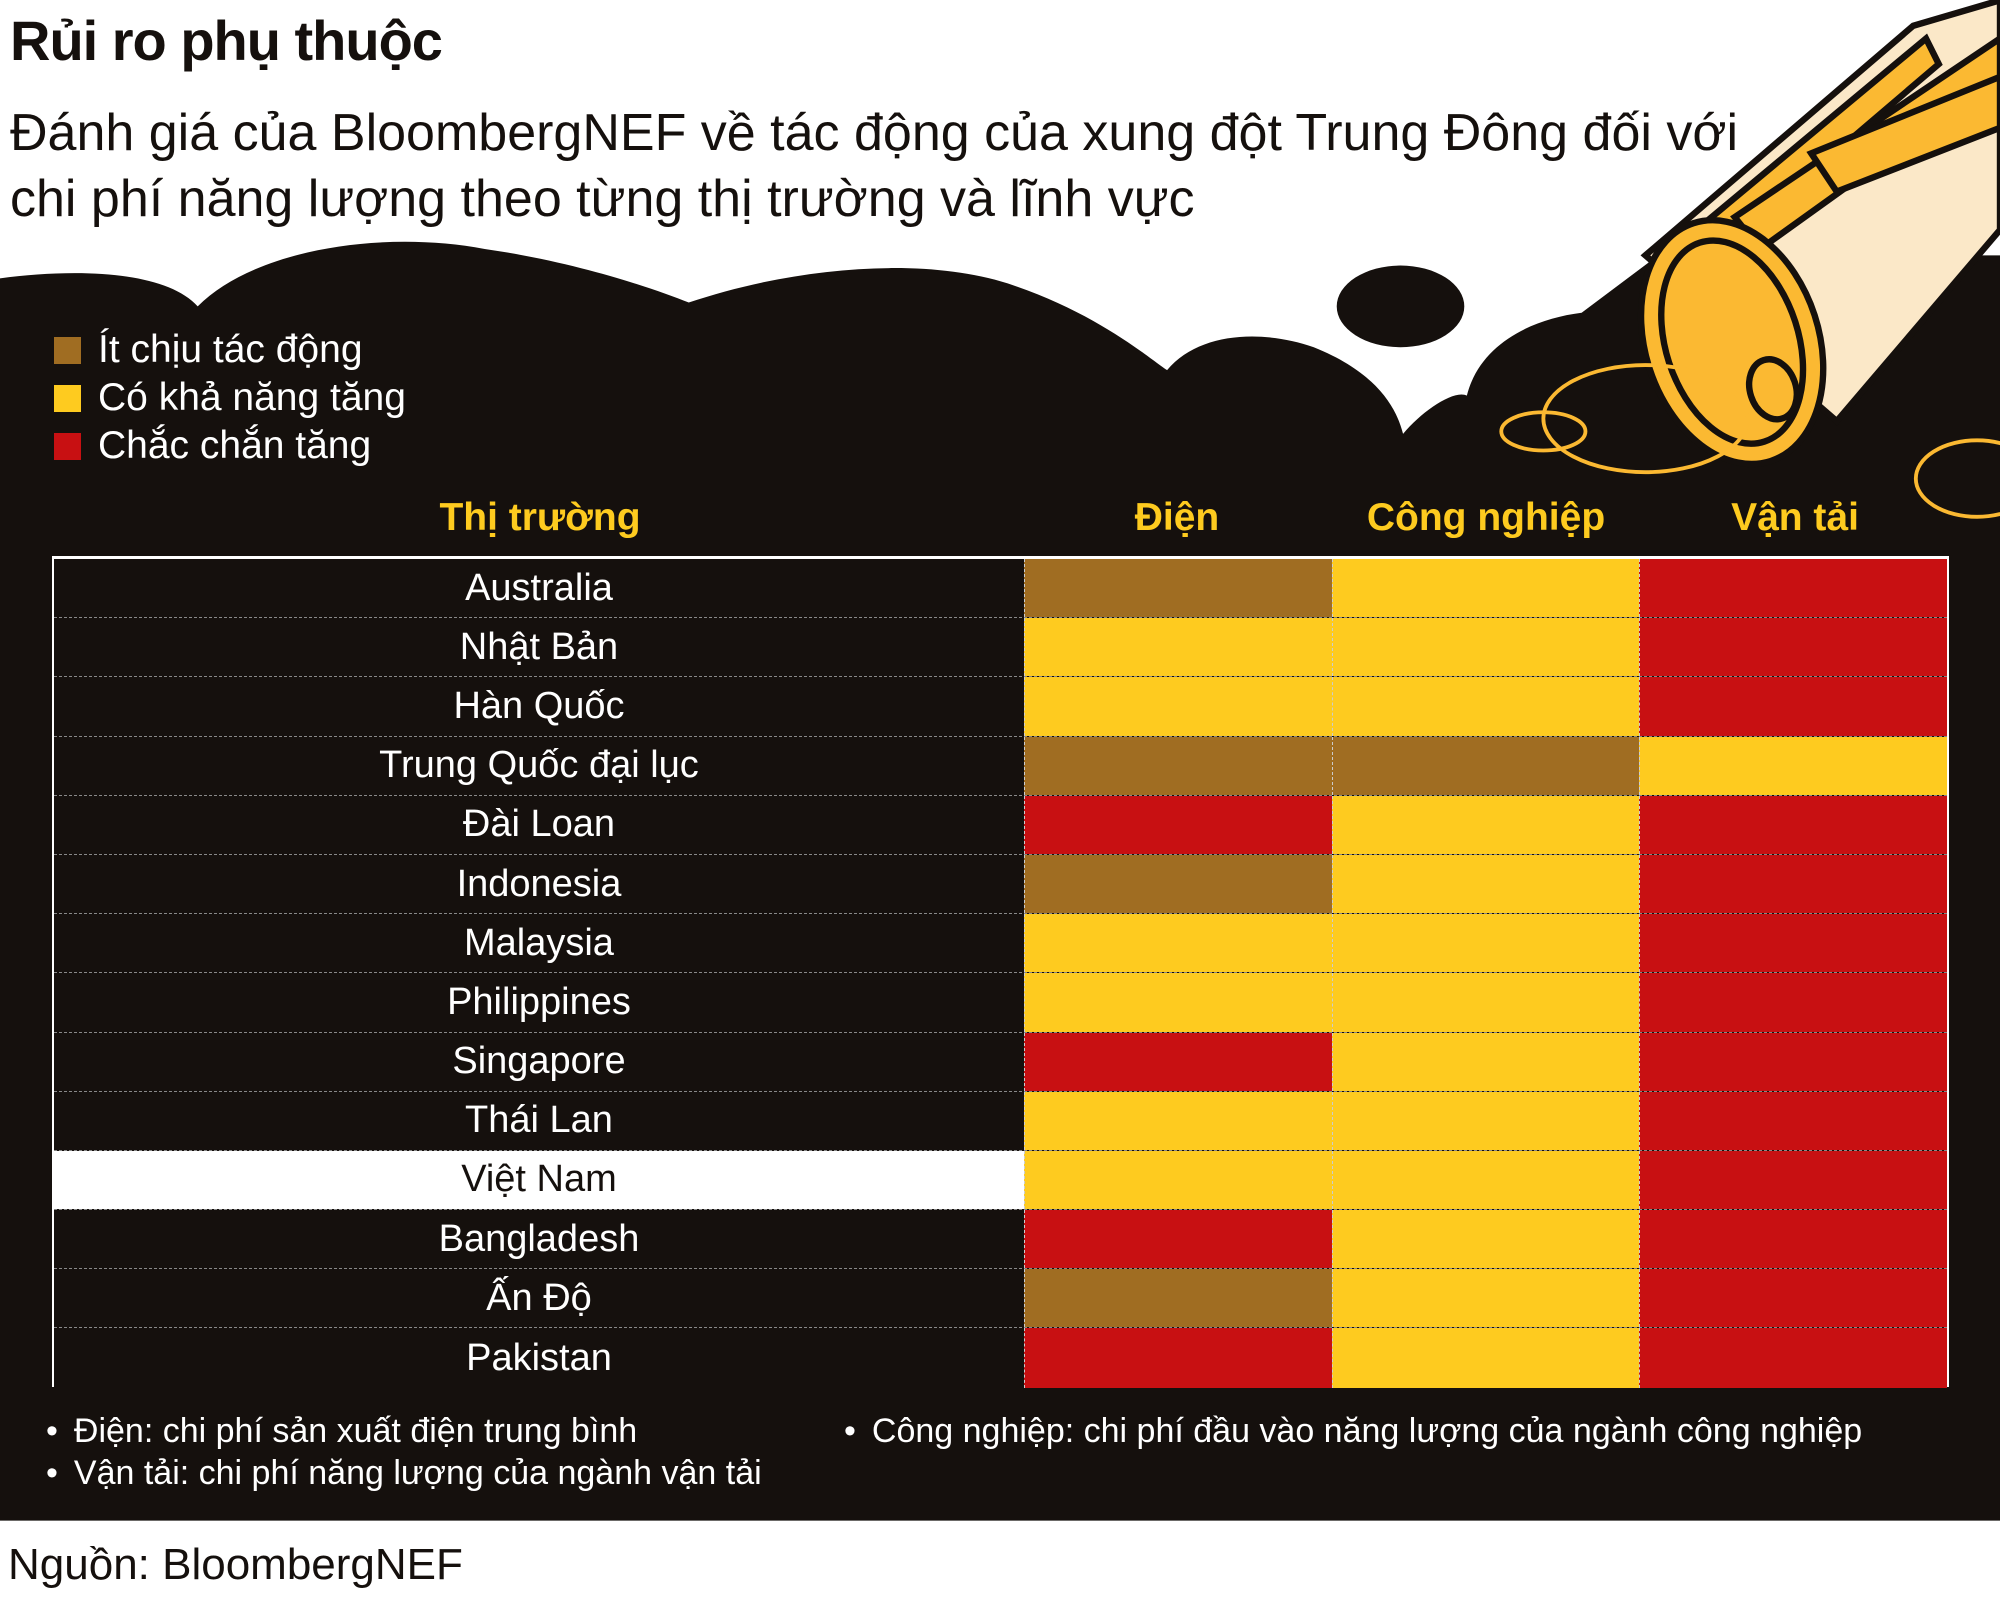 This screenshot has height=1600, width=2000. What do you see at coordinates (539, 943) in the screenshot?
I see `market-label: Malaysia` at bounding box center [539, 943].